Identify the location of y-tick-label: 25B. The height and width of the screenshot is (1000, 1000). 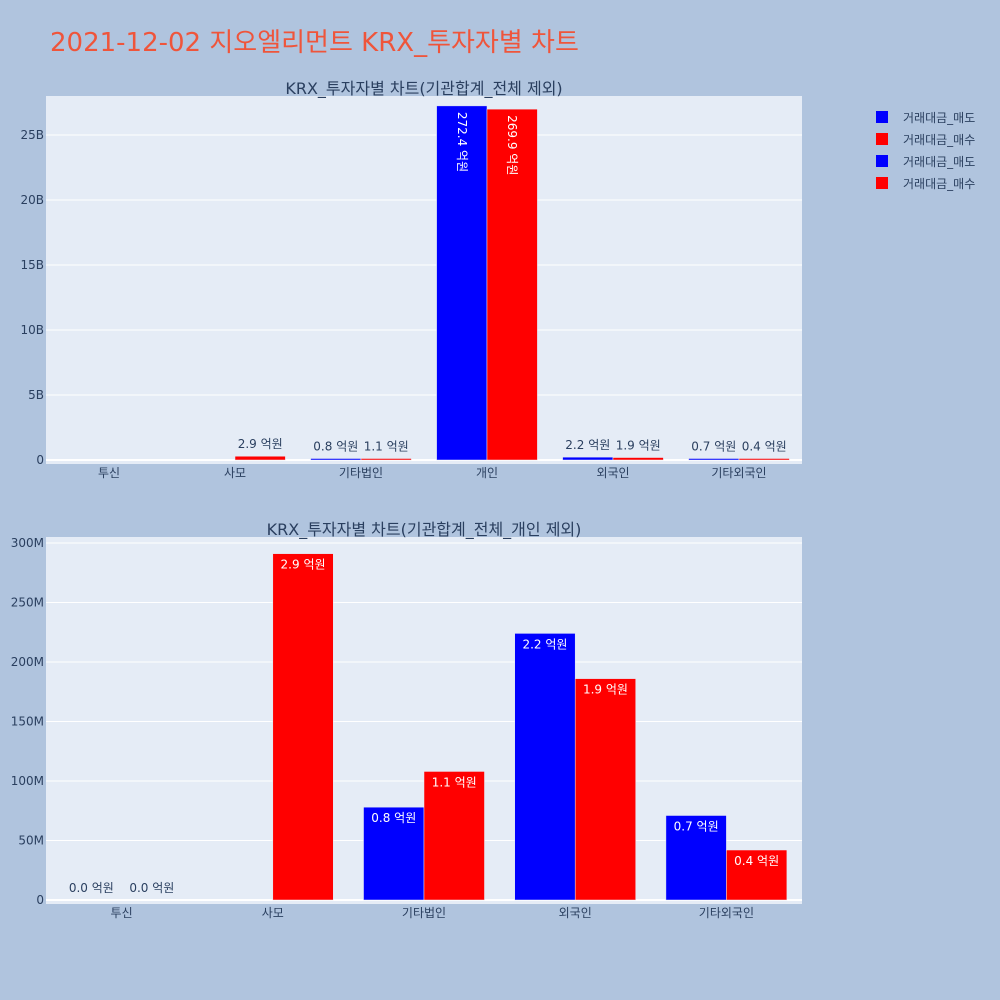
(32, 135).